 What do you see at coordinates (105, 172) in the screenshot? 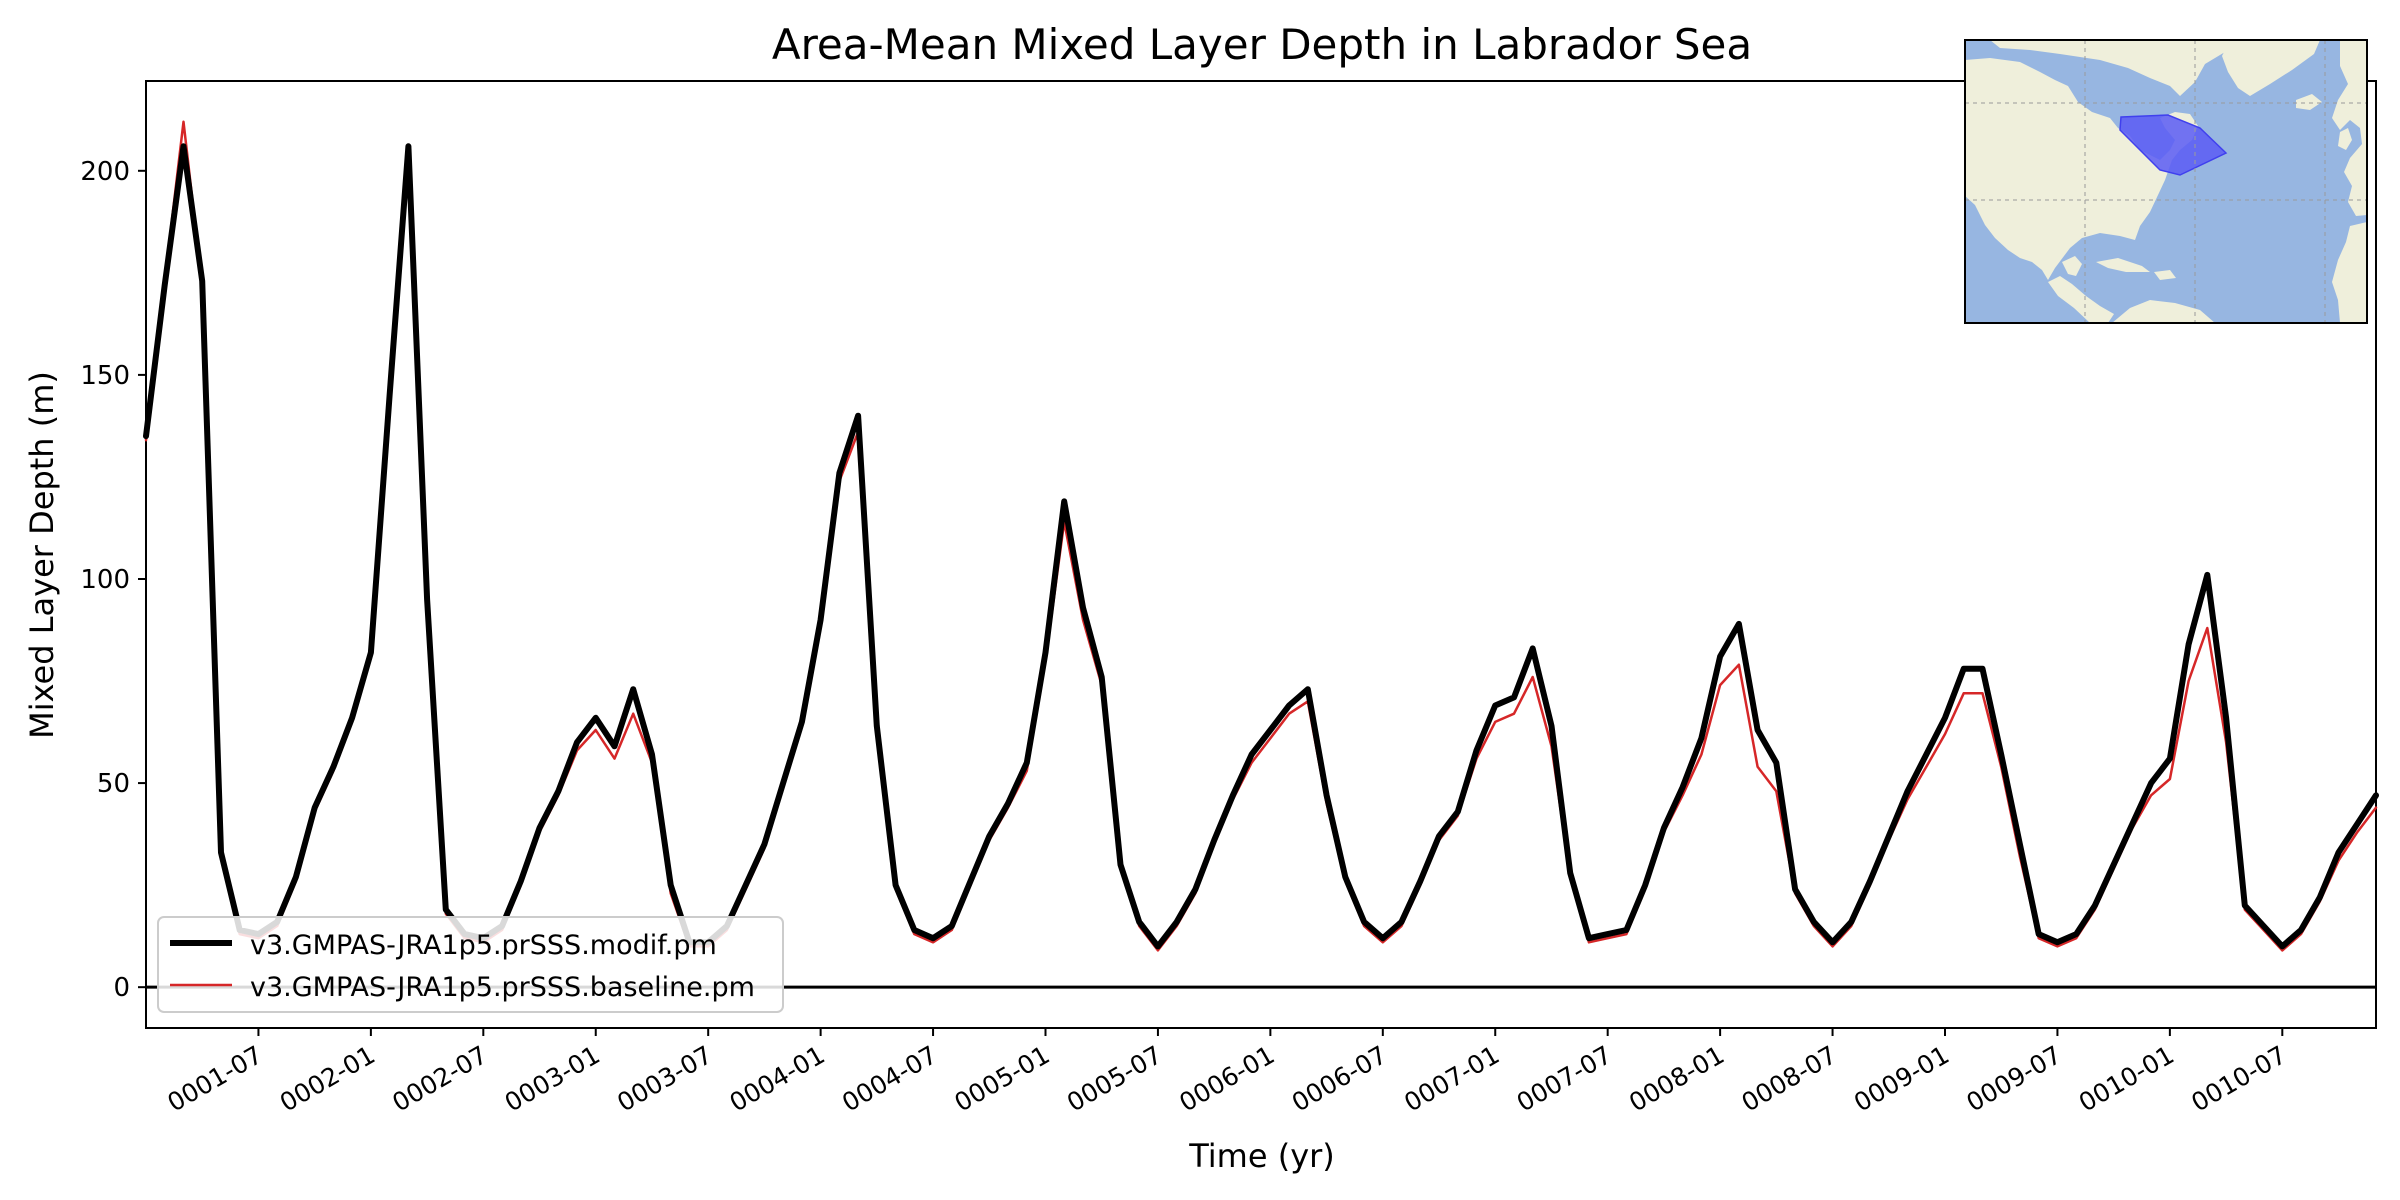
I see `y-tick-label: 200` at bounding box center [105, 172].